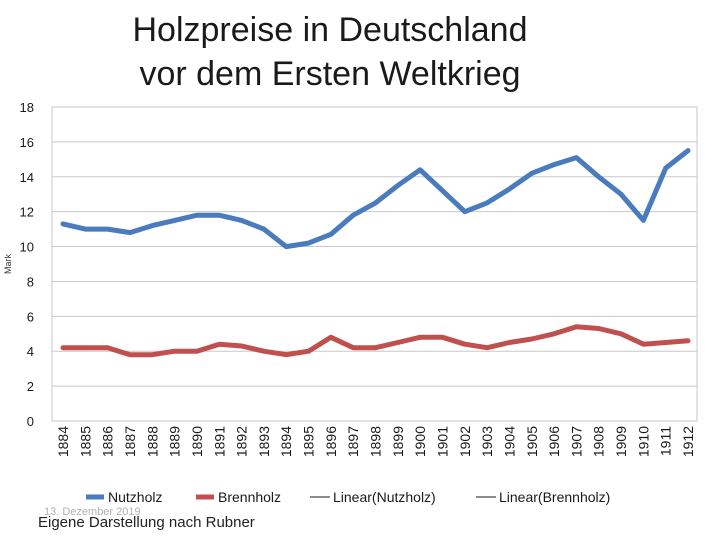 Image resolution: width=720 pixels, height=540 pixels. Describe the element at coordinates (130, 441) in the screenshot. I see `x-tick-label: 1887` at that location.